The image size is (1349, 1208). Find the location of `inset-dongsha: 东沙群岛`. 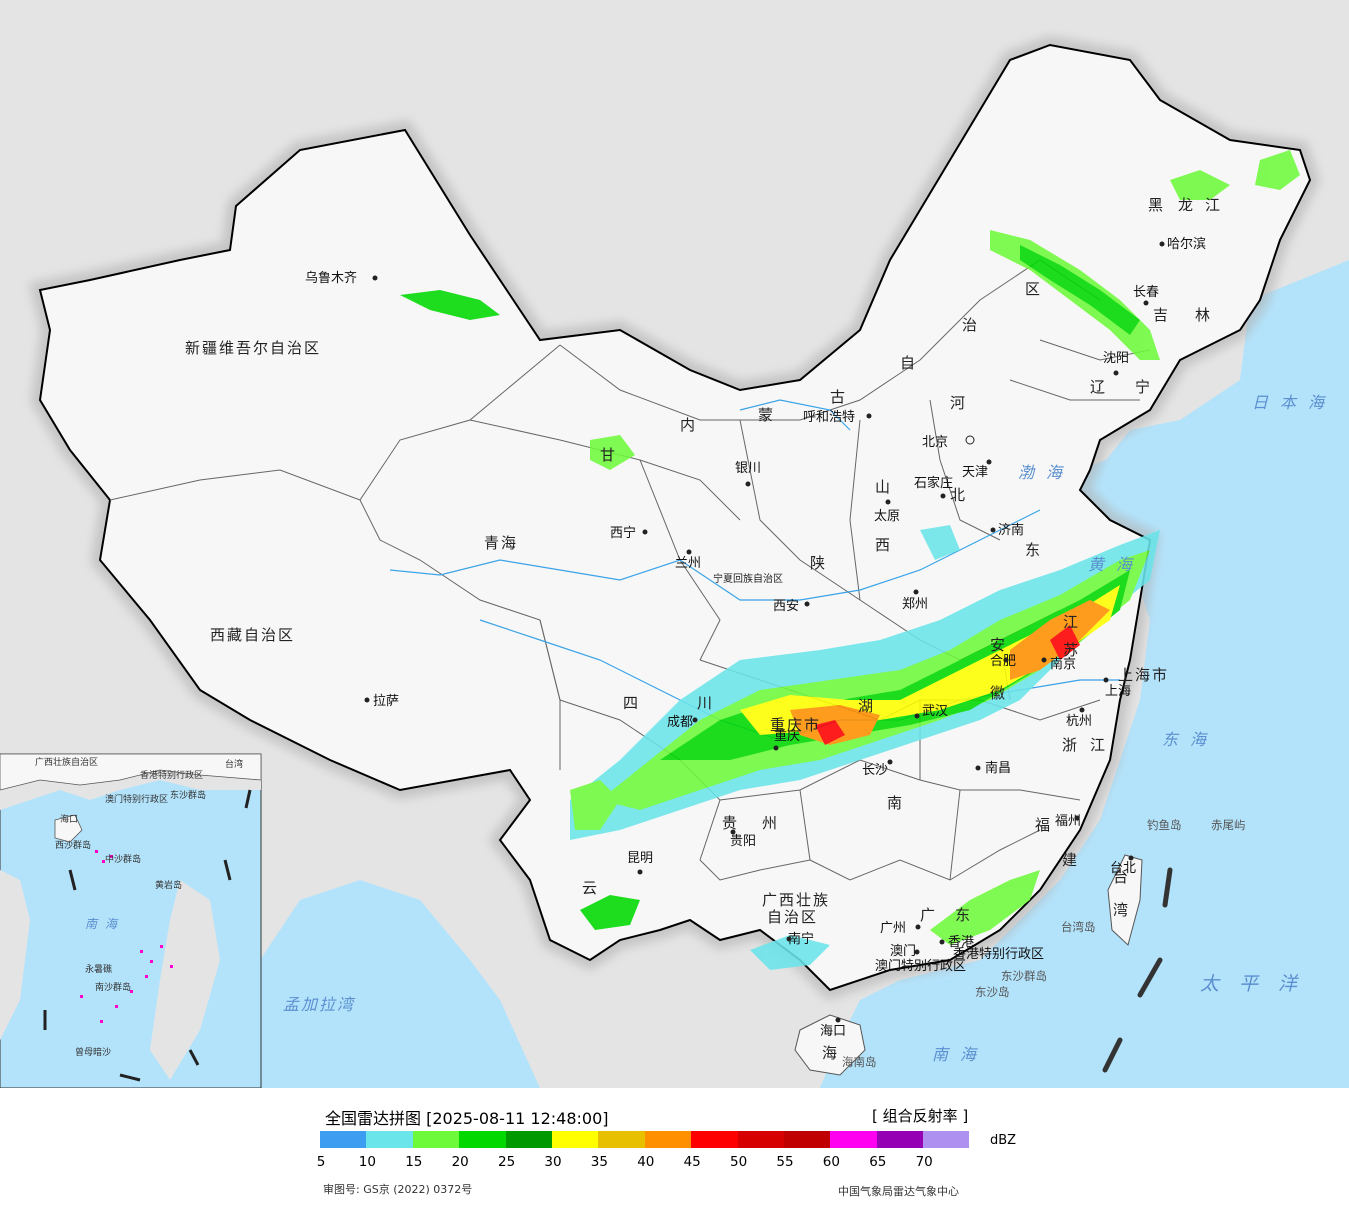

inset-dongsha: 东沙群岛 is located at coordinates (188, 795).